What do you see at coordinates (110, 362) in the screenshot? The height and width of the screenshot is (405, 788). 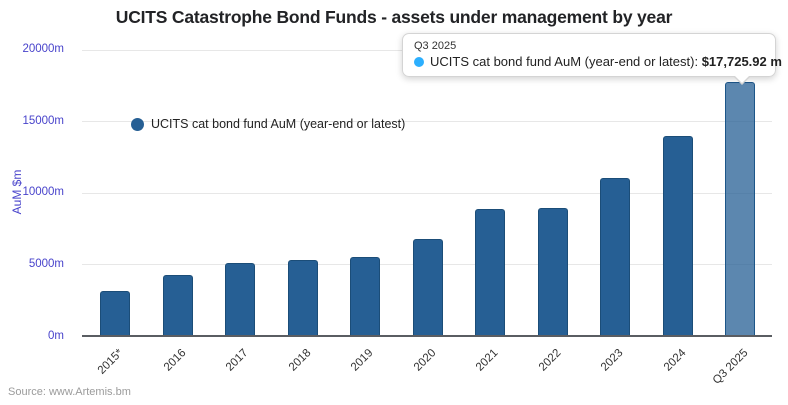 I see `x-tick-label-2015: 2015*` at bounding box center [110, 362].